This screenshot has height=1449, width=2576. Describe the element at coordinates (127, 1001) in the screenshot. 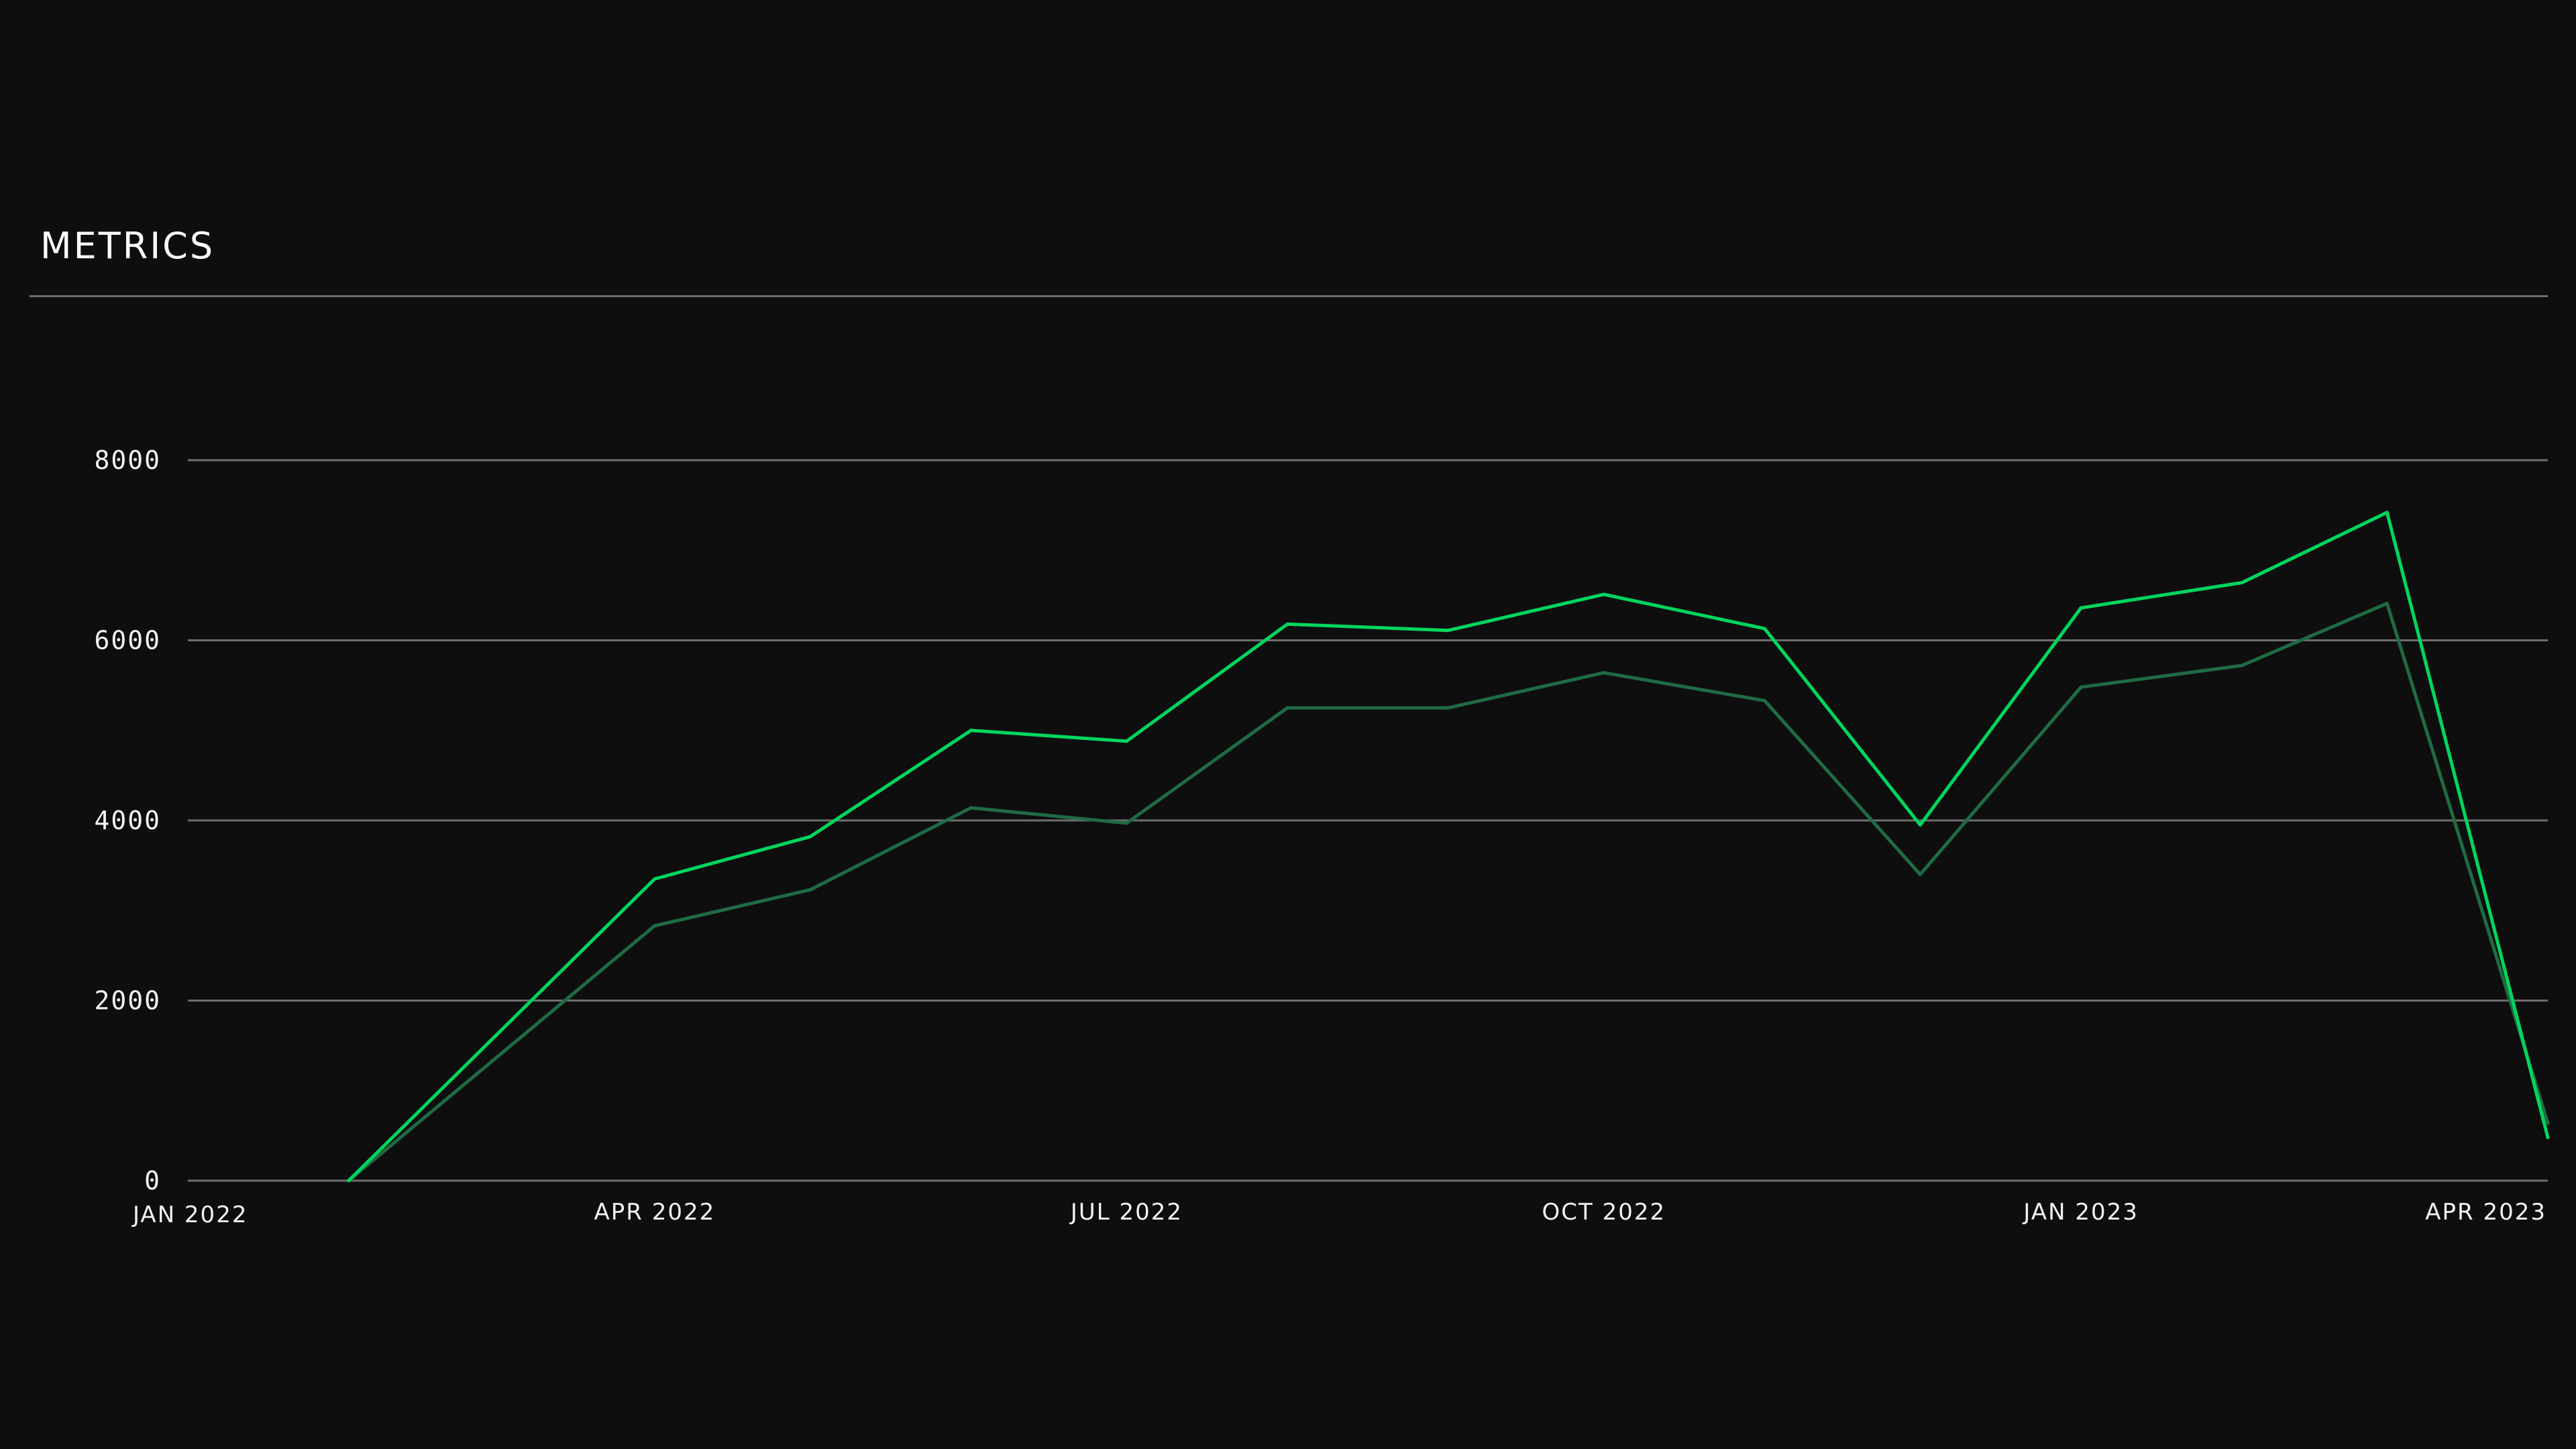

I see `y-tick-label: 2000` at that location.